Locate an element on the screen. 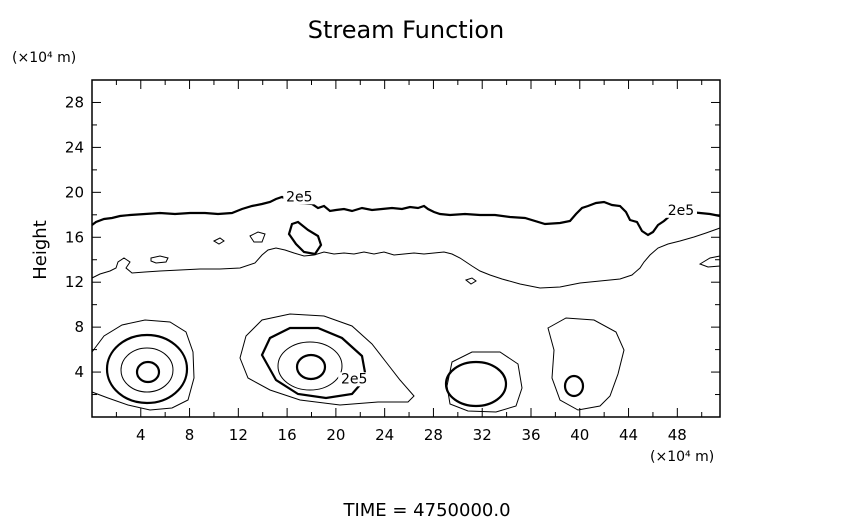 The height and width of the screenshot is (519, 854). y-axis-label: Height is located at coordinates (40, 250).